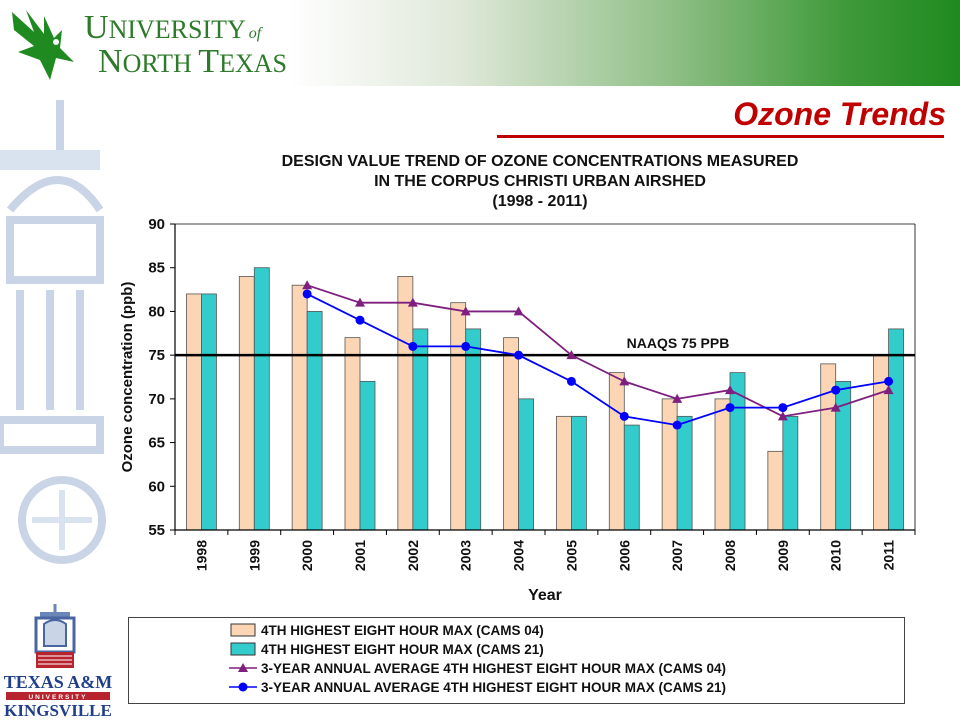 The width and height of the screenshot is (960, 720). Describe the element at coordinates (253, 63) in the screenshot. I see `wordmark-exas: EXAS` at that location.